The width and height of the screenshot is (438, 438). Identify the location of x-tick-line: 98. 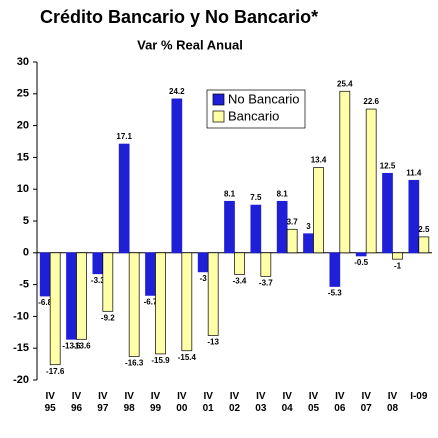
(130, 408).